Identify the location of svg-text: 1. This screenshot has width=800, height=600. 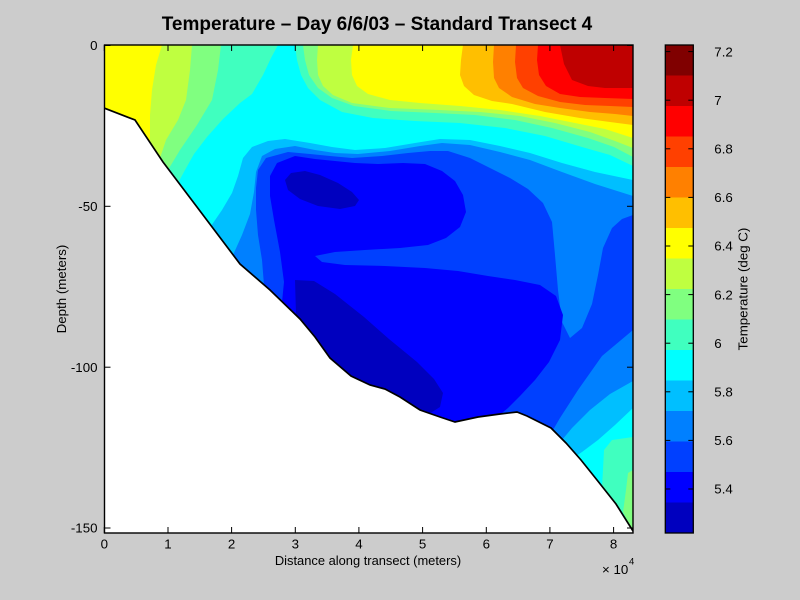
(167, 543).